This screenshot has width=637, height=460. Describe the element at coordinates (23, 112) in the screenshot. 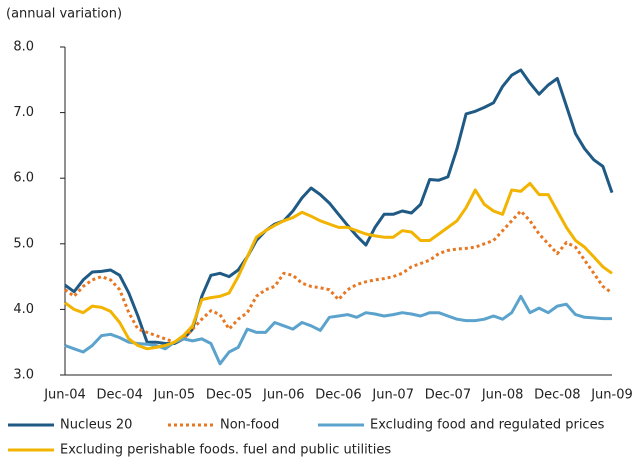

I see `y-tick-label: 7.0` at that location.